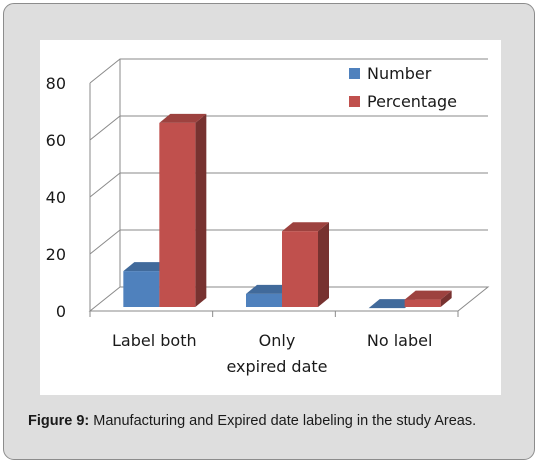 The height and width of the screenshot is (465, 542). What do you see at coordinates (354, 101) in the screenshot?
I see `legend-swatch-percentage` at bounding box center [354, 101].